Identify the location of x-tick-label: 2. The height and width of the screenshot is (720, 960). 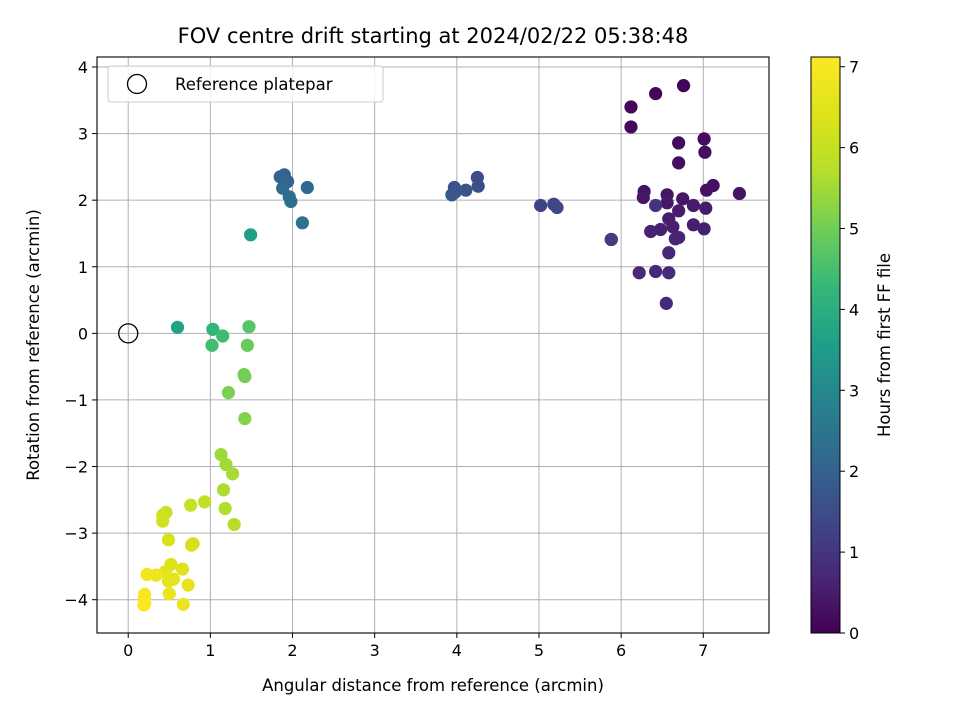
(292, 650).